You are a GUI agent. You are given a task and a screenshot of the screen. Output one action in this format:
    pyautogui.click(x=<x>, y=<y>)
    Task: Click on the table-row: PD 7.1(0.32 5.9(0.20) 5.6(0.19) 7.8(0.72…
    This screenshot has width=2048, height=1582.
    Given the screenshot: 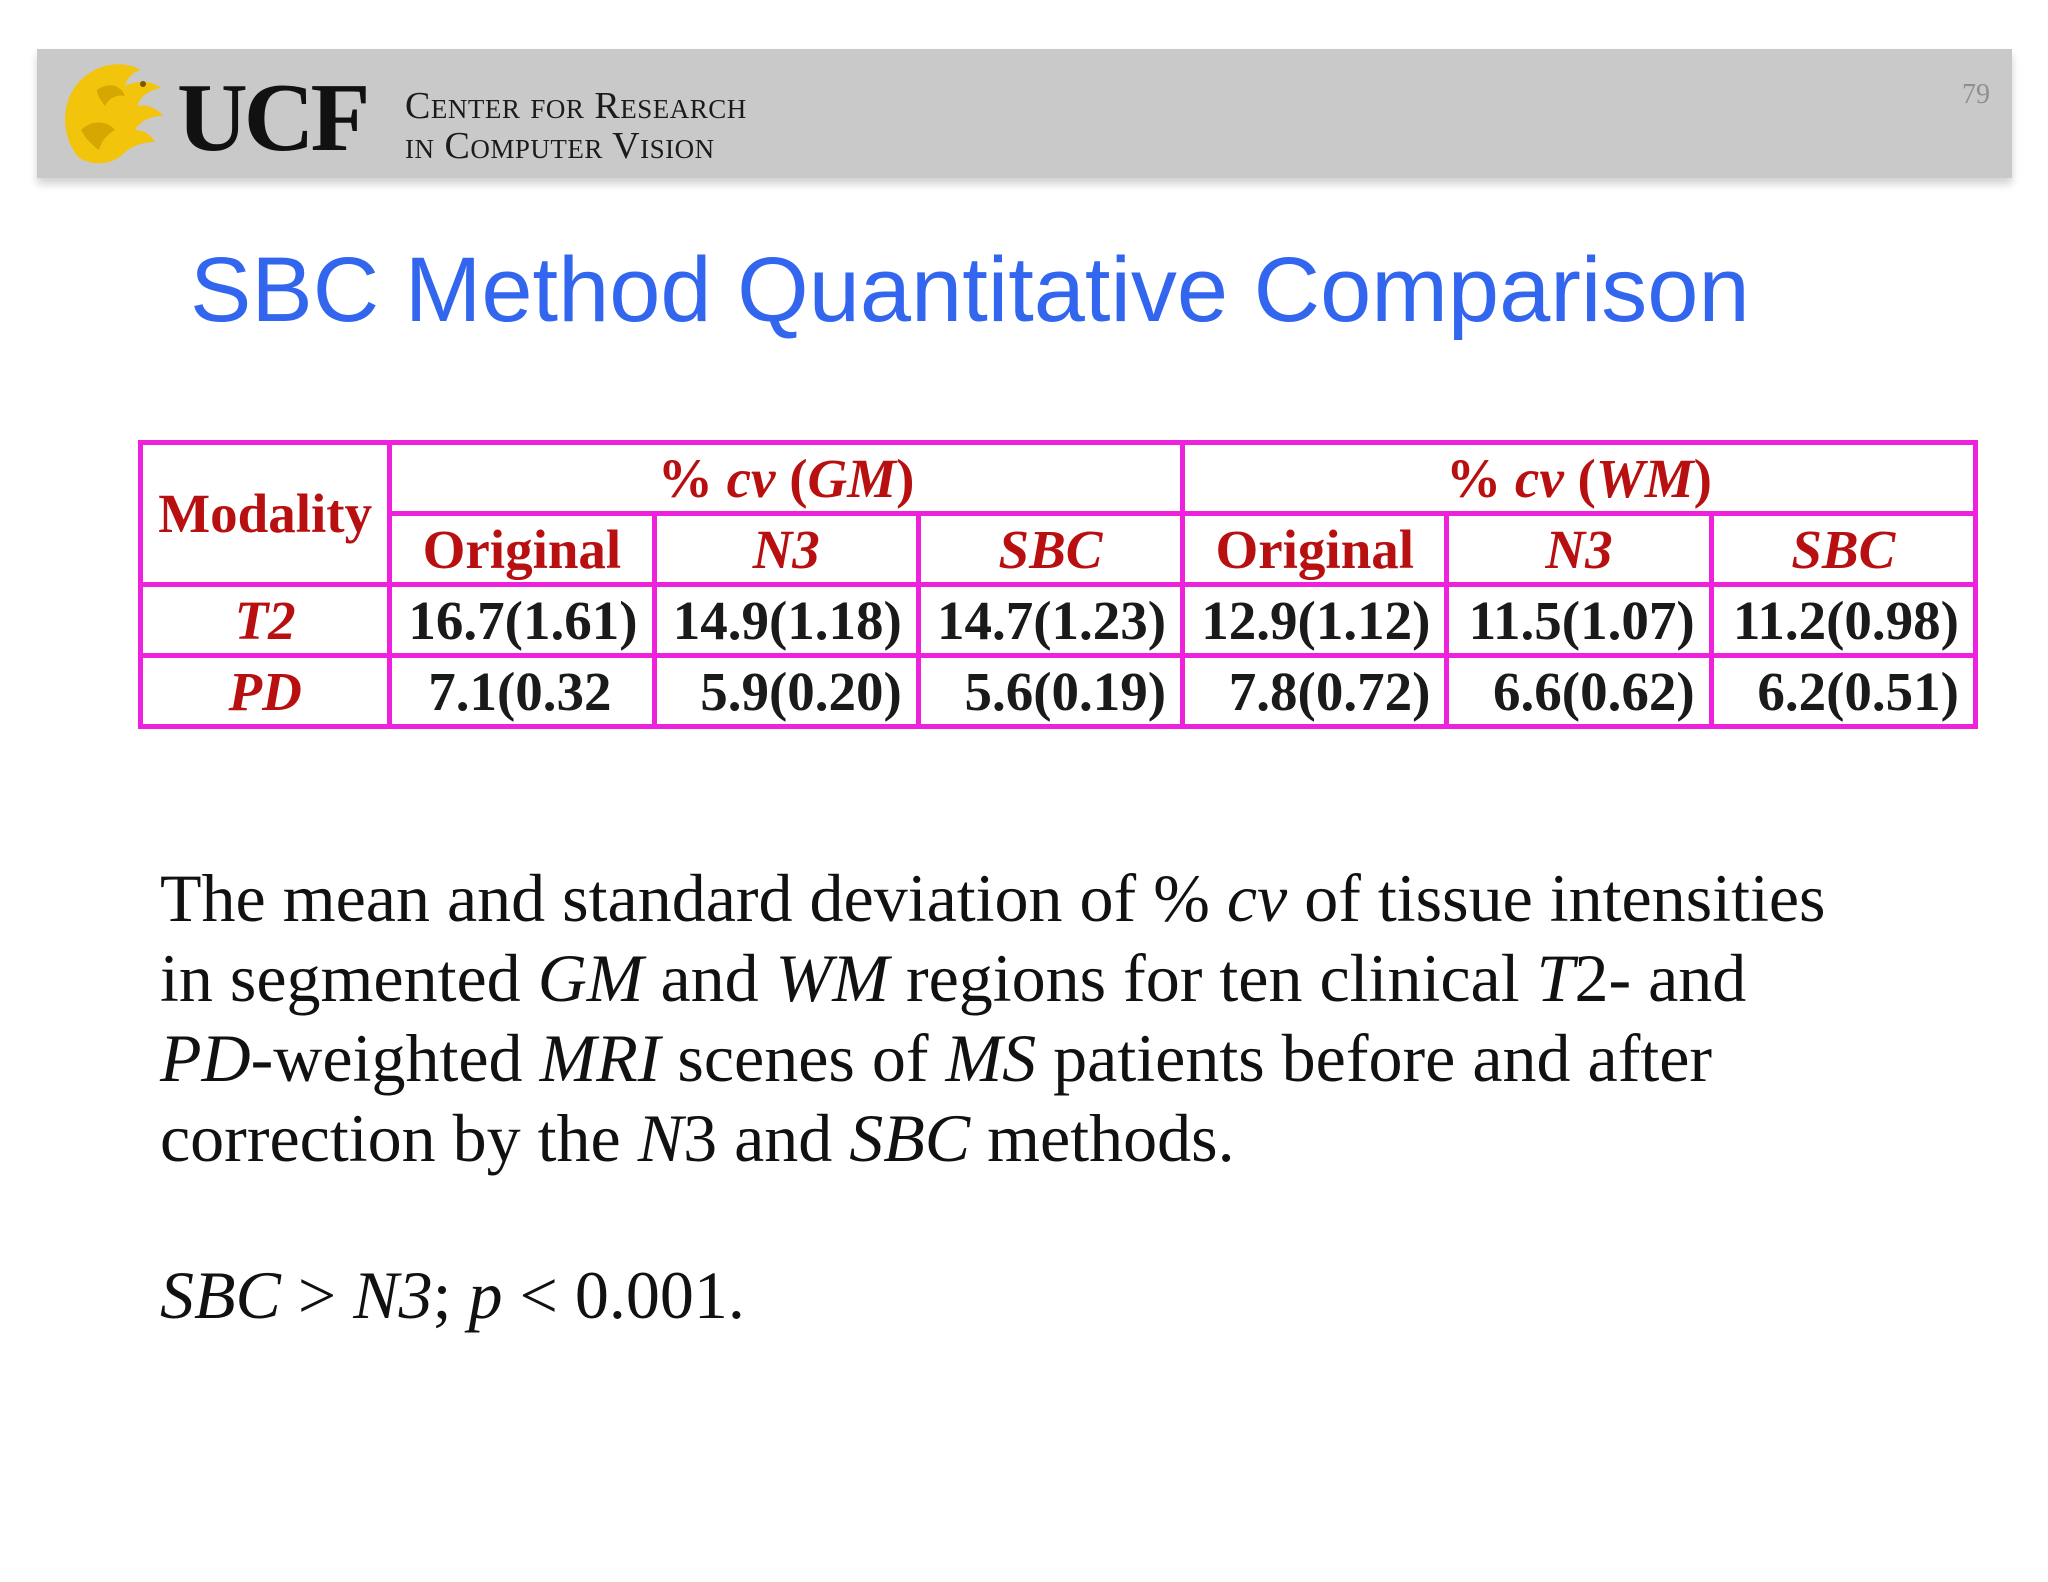 What is the action you would take?
    pyautogui.click(x=1058, y=691)
    